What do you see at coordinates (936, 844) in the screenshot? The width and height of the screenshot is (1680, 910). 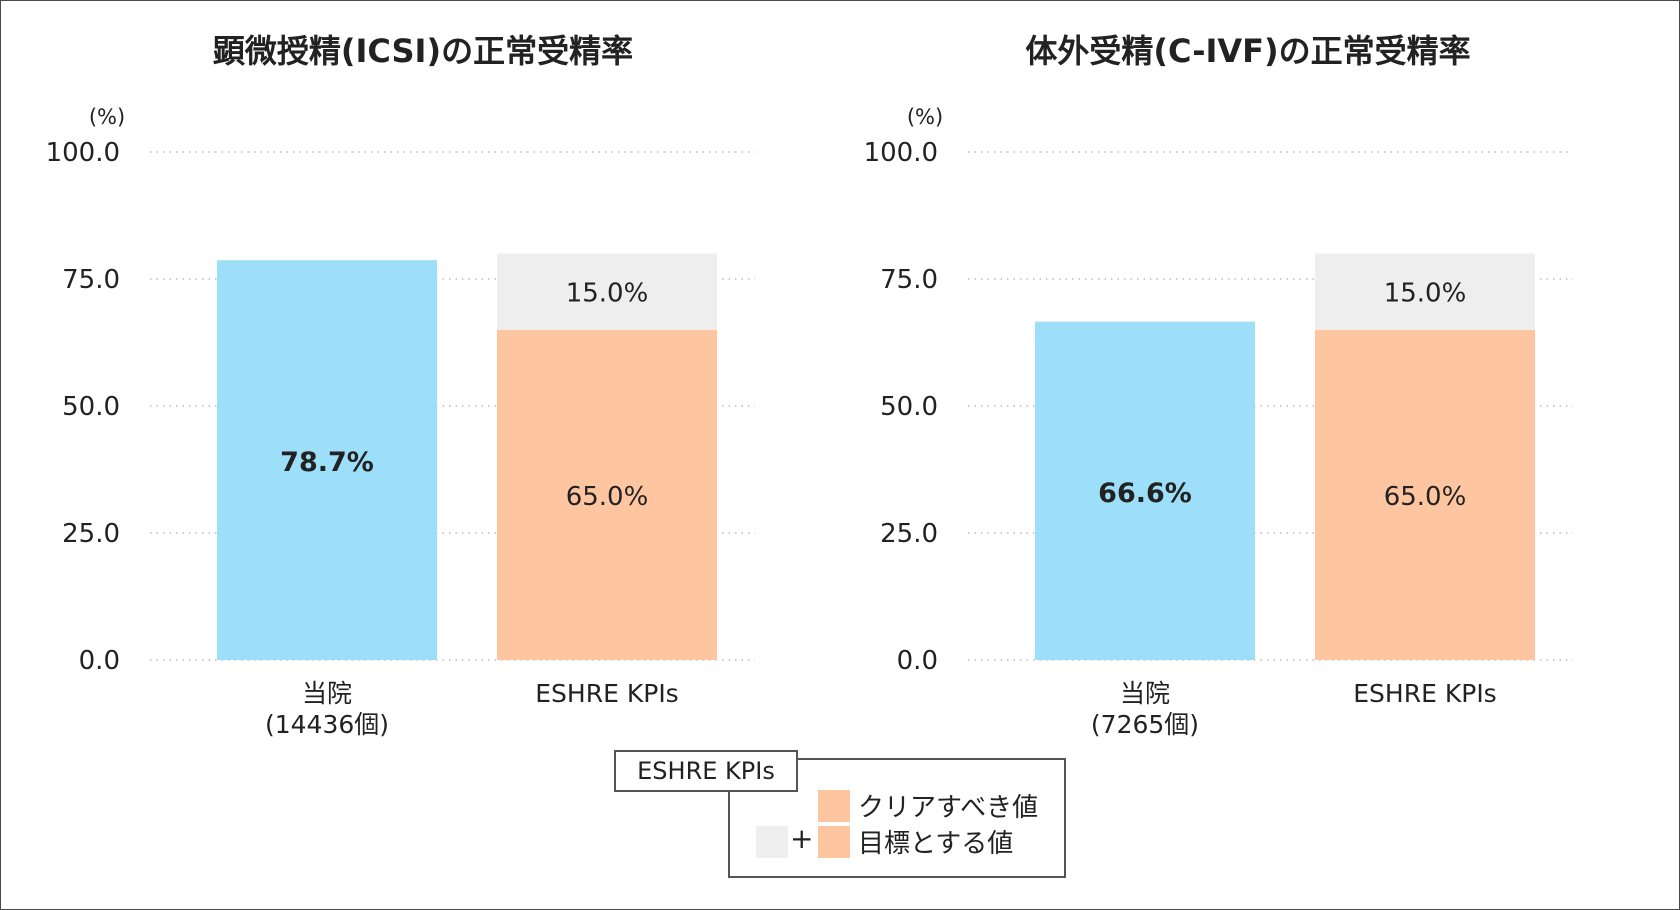 I see `legend-label-goal: 目標とする値` at bounding box center [936, 844].